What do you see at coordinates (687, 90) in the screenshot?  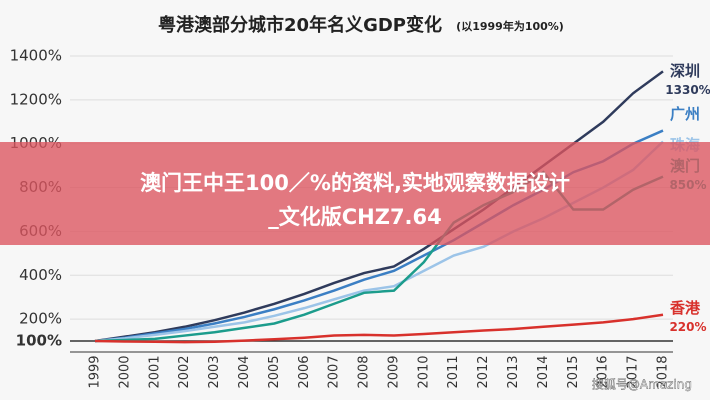 I see `value-label: 1330%` at bounding box center [687, 90].